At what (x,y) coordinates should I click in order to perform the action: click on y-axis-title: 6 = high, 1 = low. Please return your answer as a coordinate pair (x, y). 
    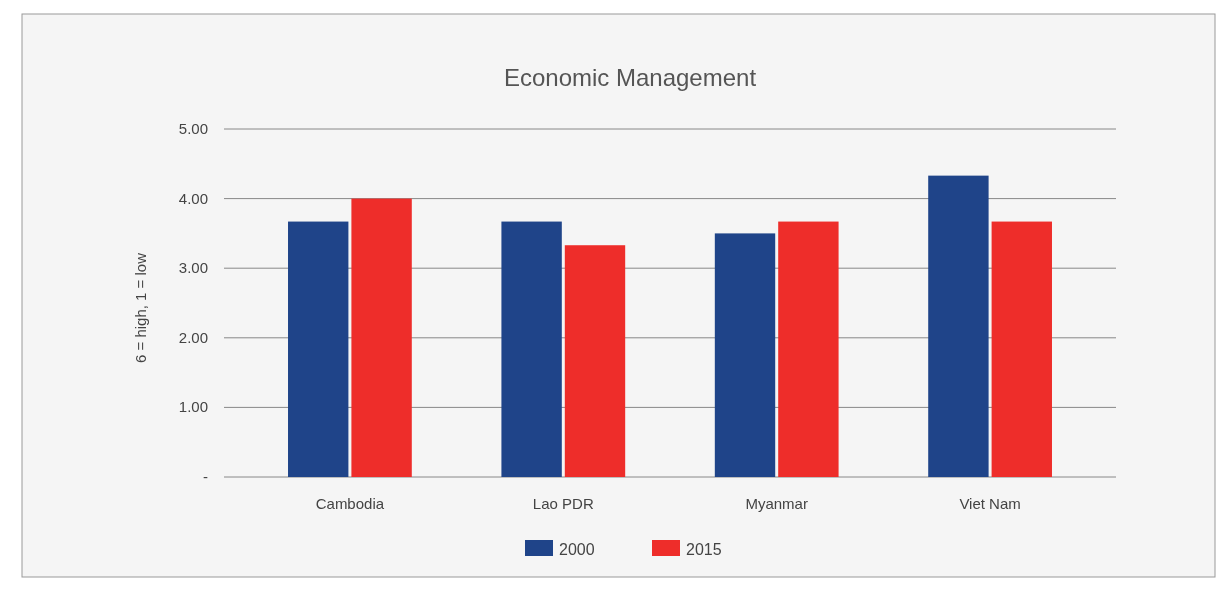
    Looking at the image, I should click on (140, 308).